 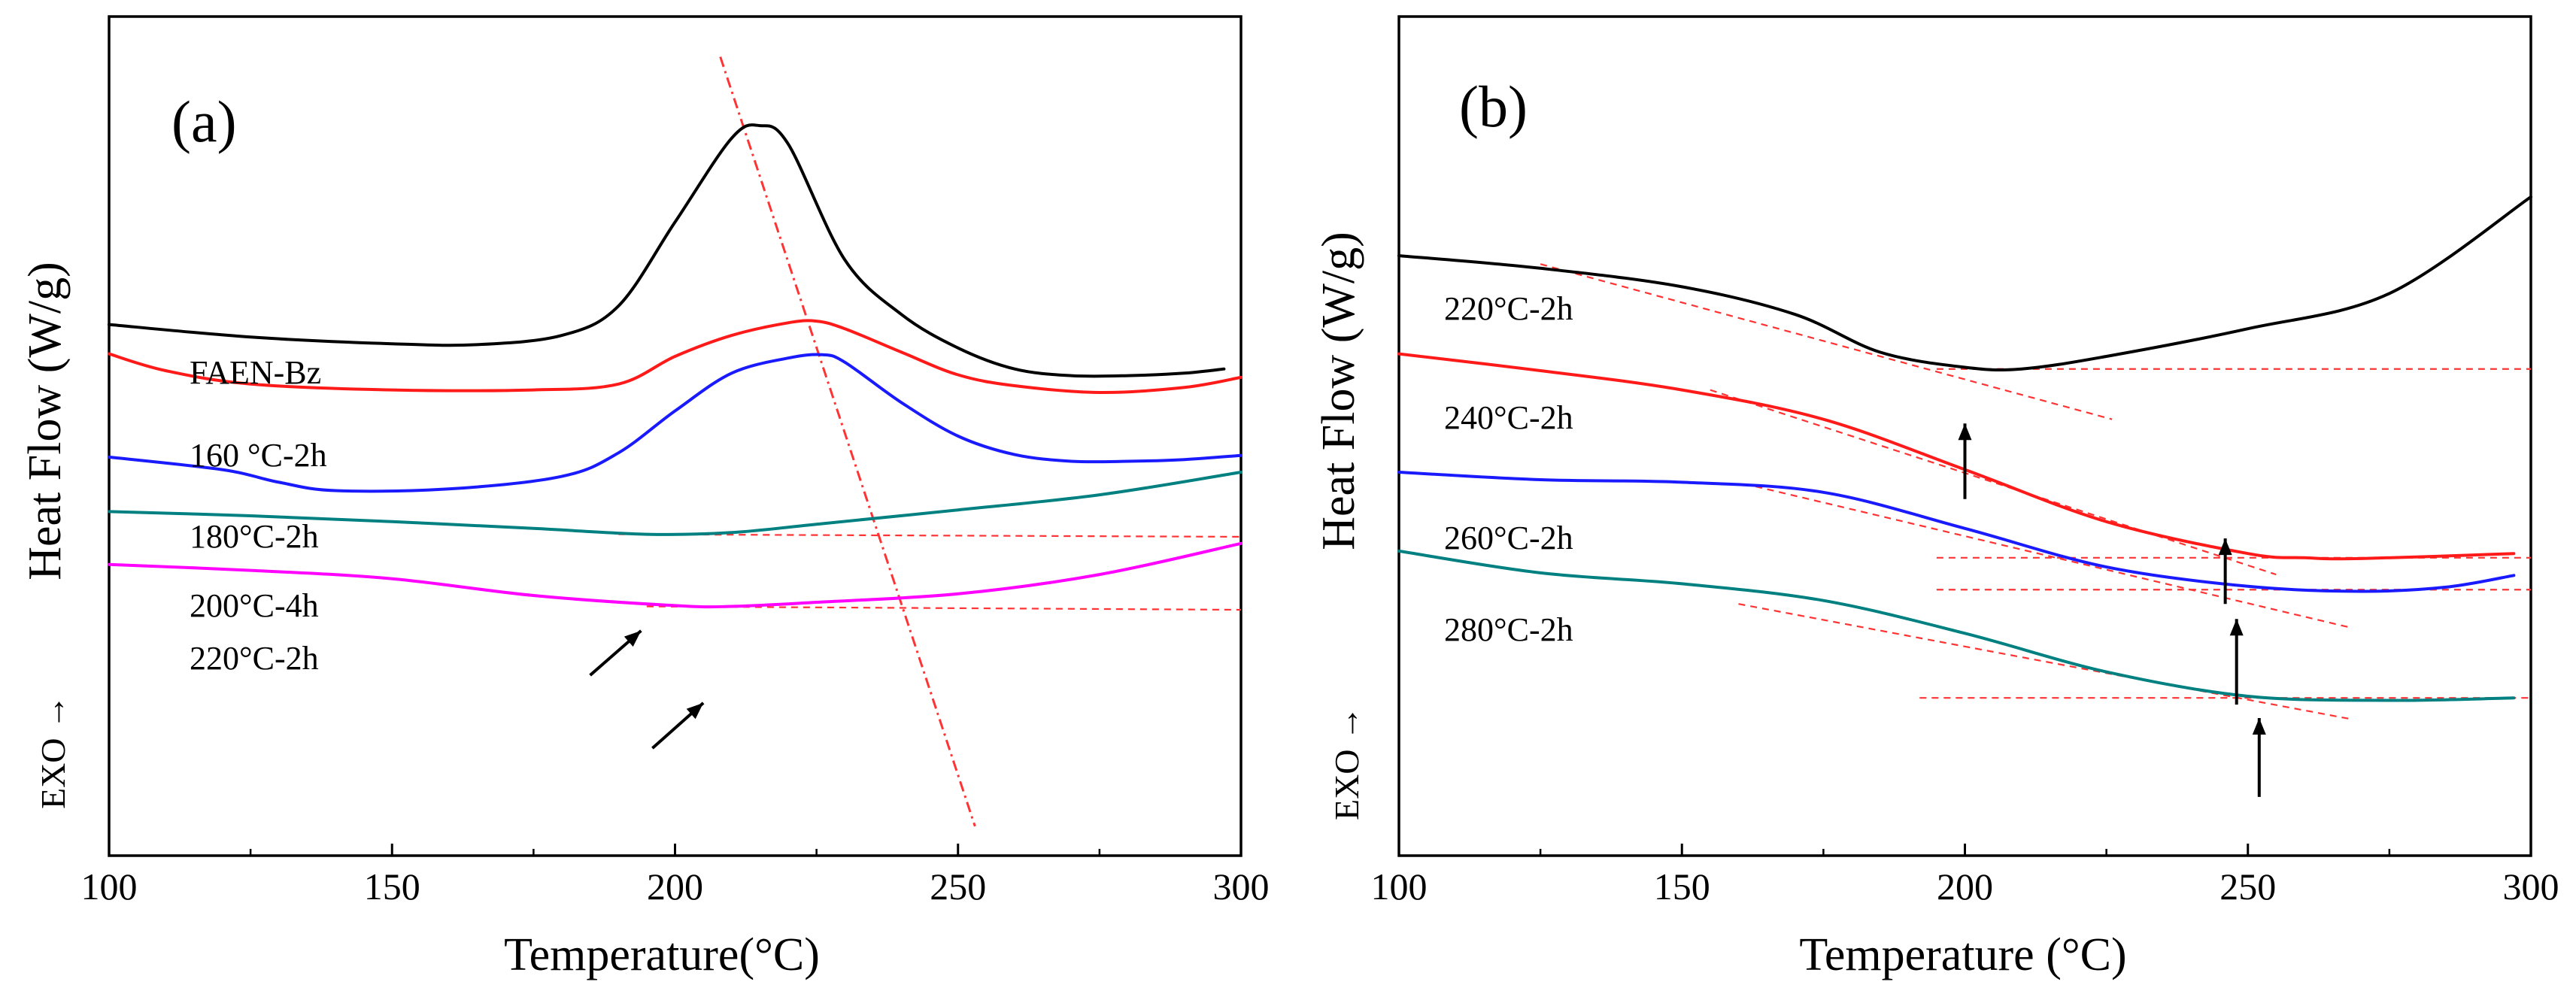 What do you see at coordinates (667, 250) in the screenshot?
I see `series-line-faen-bz` at bounding box center [667, 250].